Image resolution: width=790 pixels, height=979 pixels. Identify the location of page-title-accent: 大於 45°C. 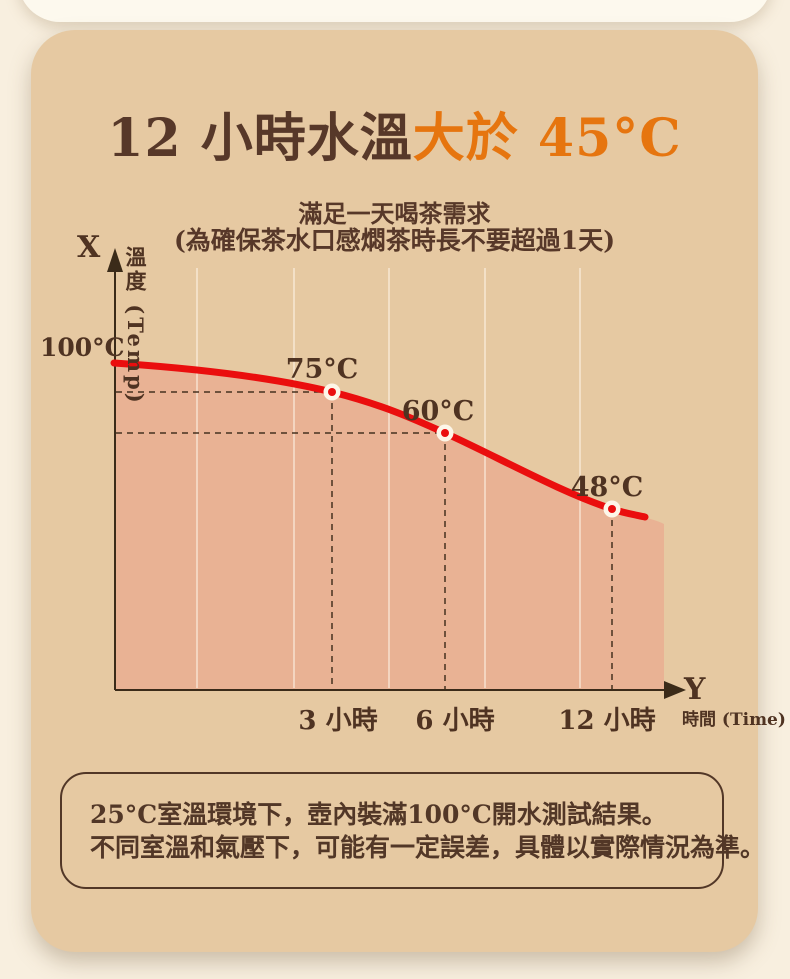
(547, 138).